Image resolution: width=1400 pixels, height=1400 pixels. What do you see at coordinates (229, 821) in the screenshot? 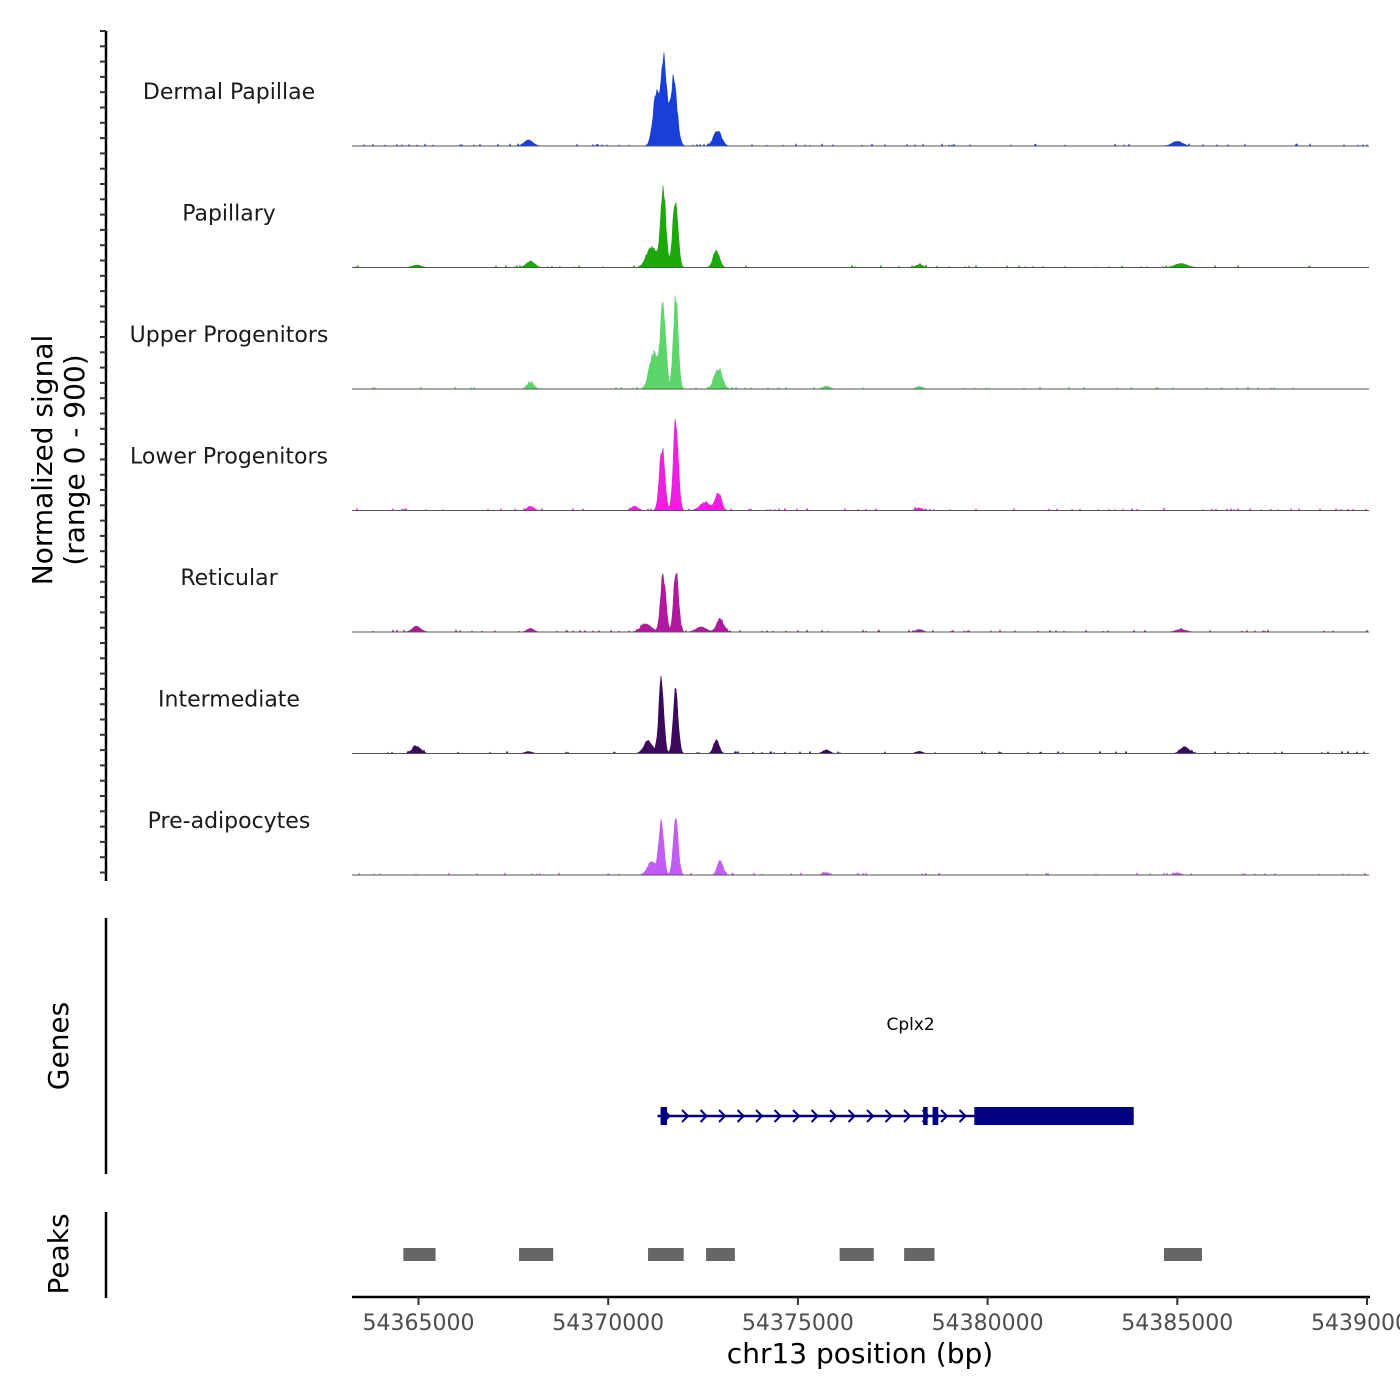
I see `track-label: Pre-adipocytes` at bounding box center [229, 821].